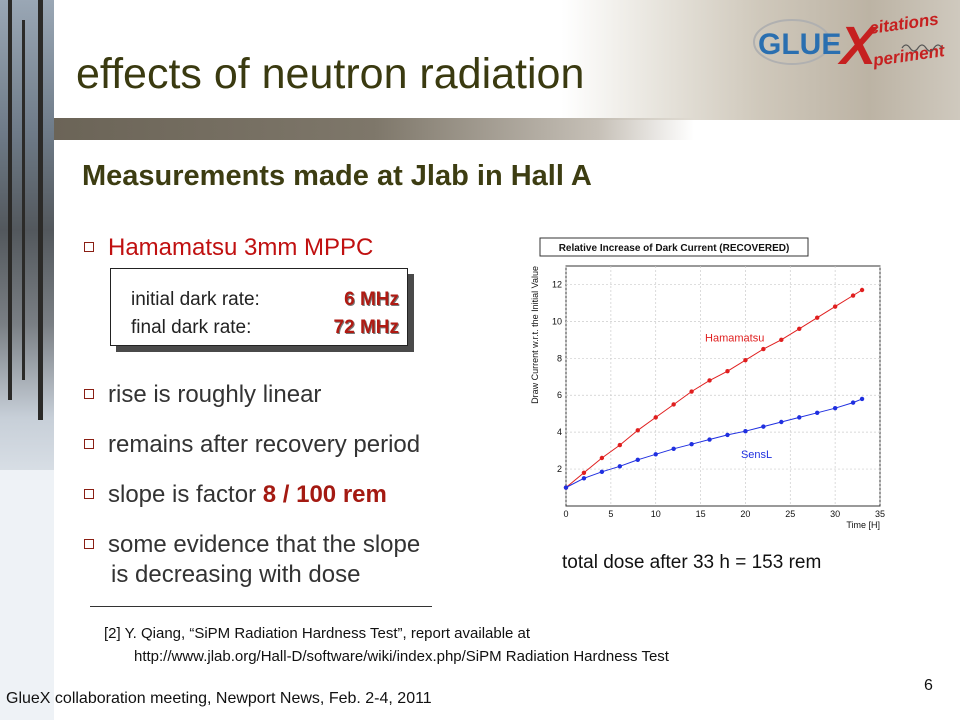 Image resolution: width=960 pixels, height=720 pixels. What do you see at coordinates (261, 606) in the screenshot?
I see `reference-rule` at bounding box center [261, 606].